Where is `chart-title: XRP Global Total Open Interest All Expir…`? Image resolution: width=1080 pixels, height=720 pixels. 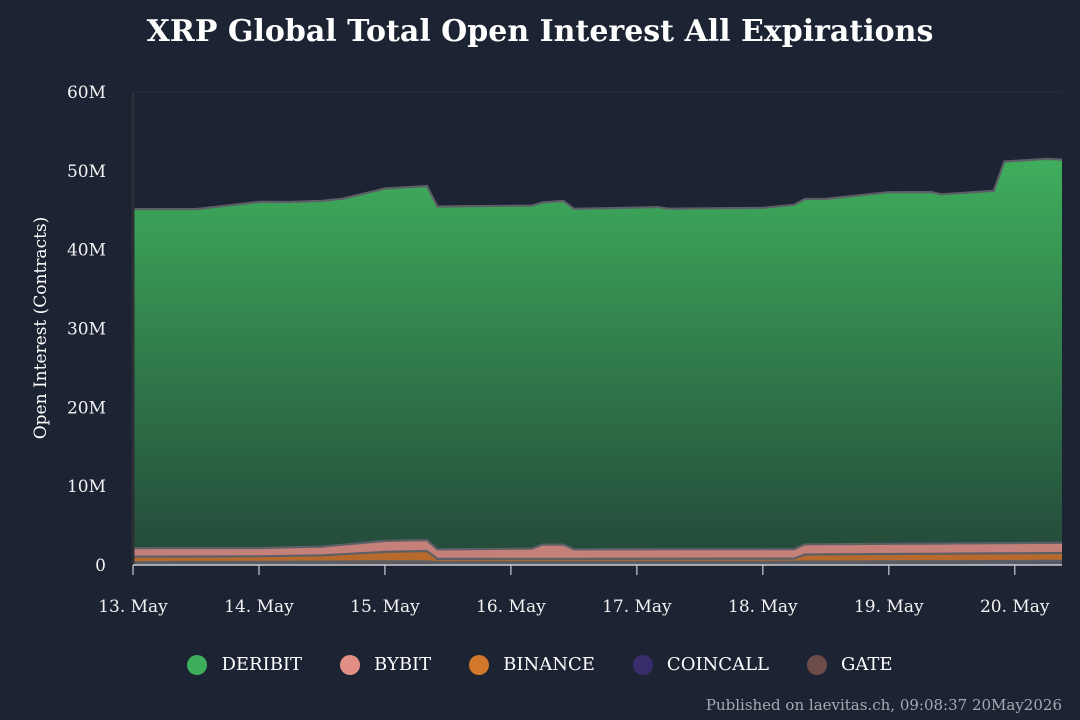 chart-title: XRP Global Total Open Interest All Expir… is located at coordinates (540, 31).